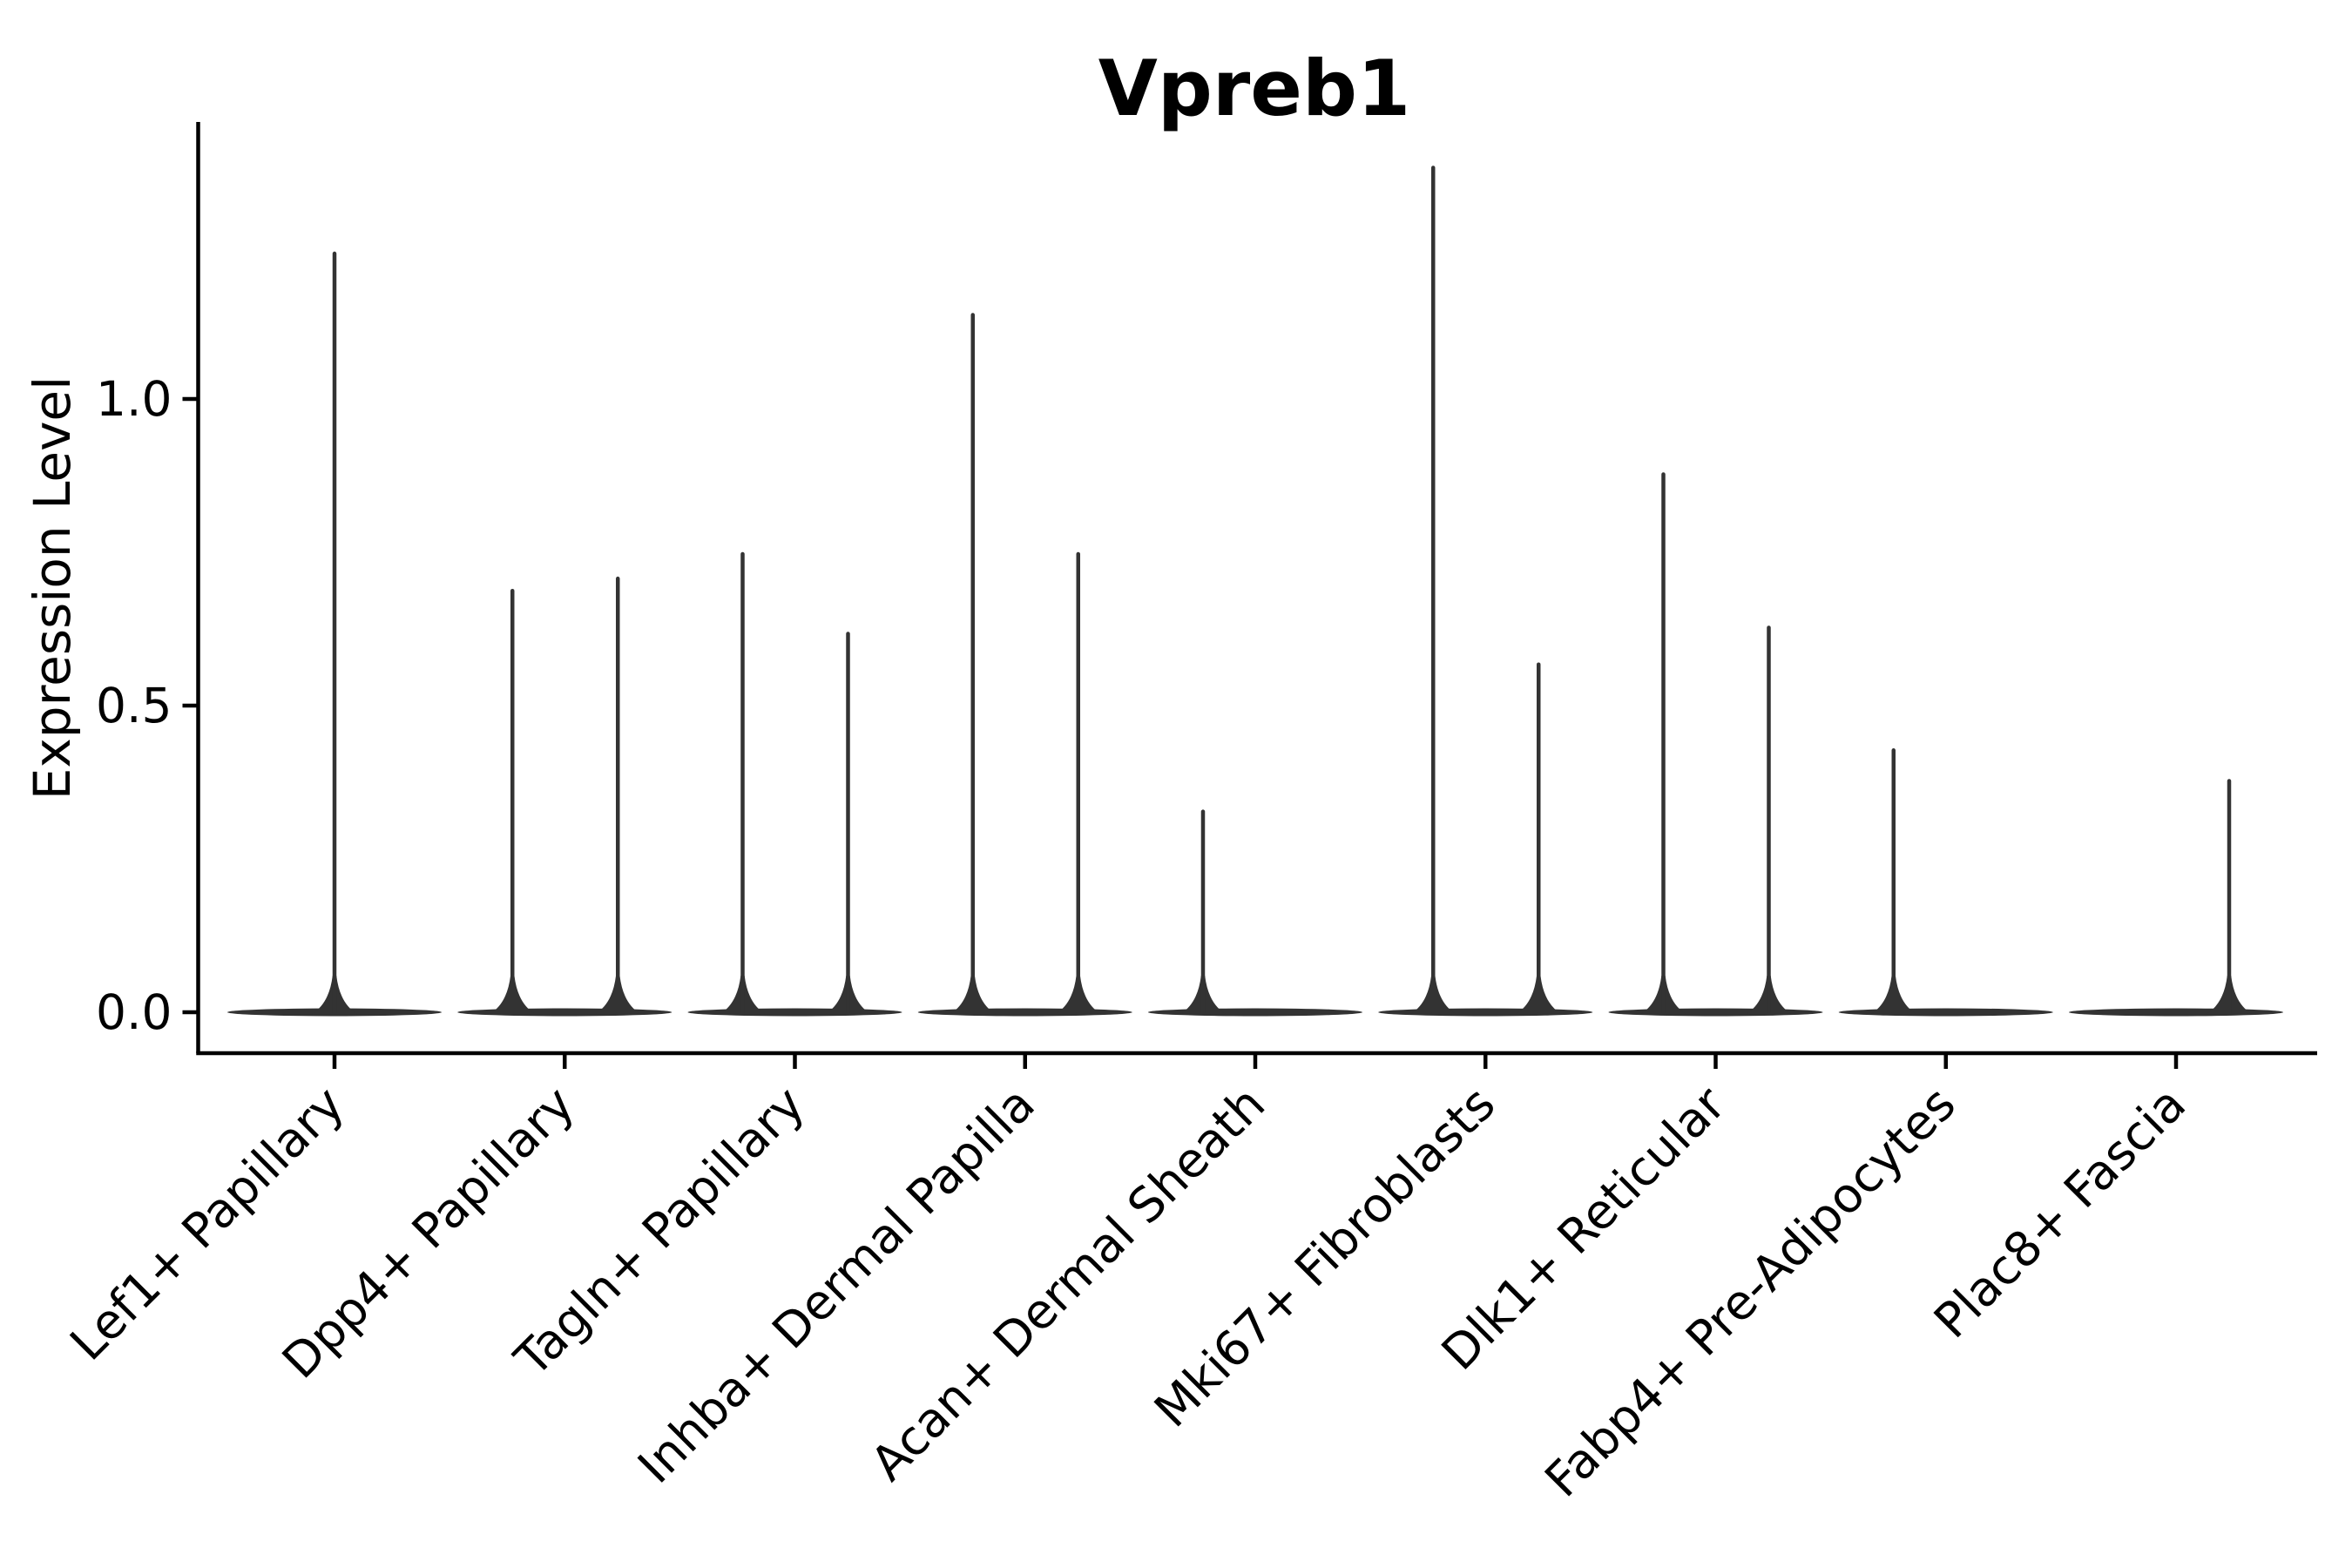  I want to click on y-axis-label: Expression Level, so click(52, 588).